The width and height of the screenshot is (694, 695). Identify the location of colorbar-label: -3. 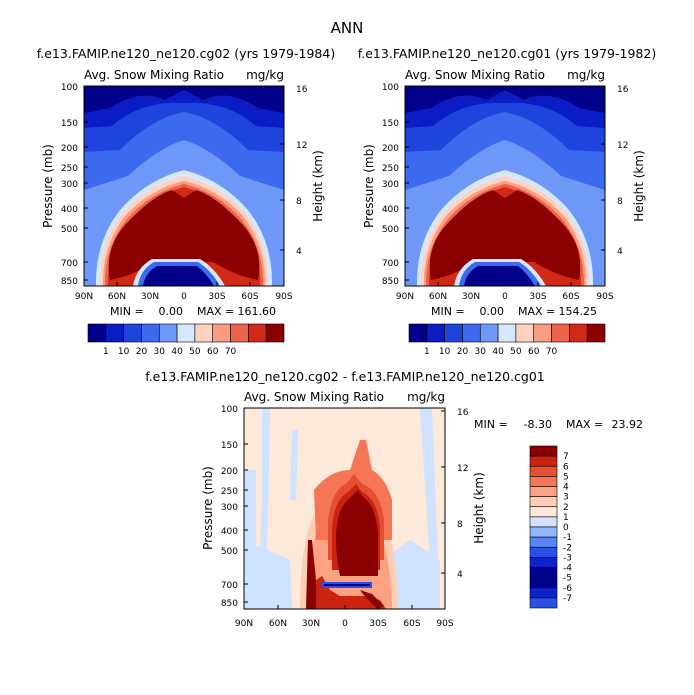
(567, 558).